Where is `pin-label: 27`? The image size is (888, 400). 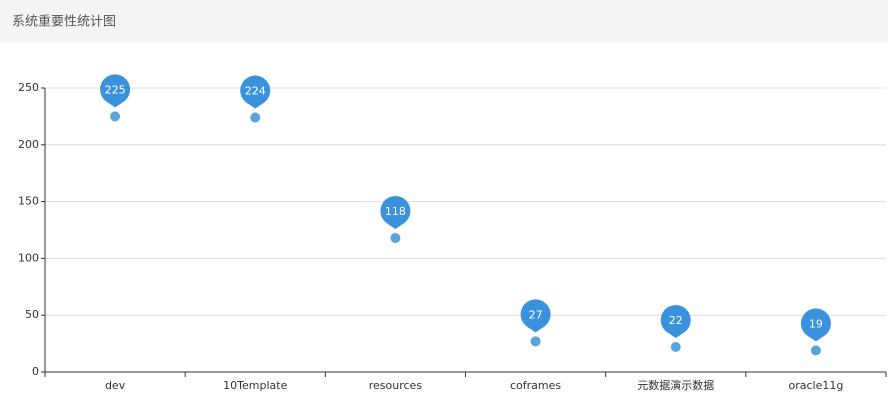
pin-label: 27 is located at coordinates (536, 314).